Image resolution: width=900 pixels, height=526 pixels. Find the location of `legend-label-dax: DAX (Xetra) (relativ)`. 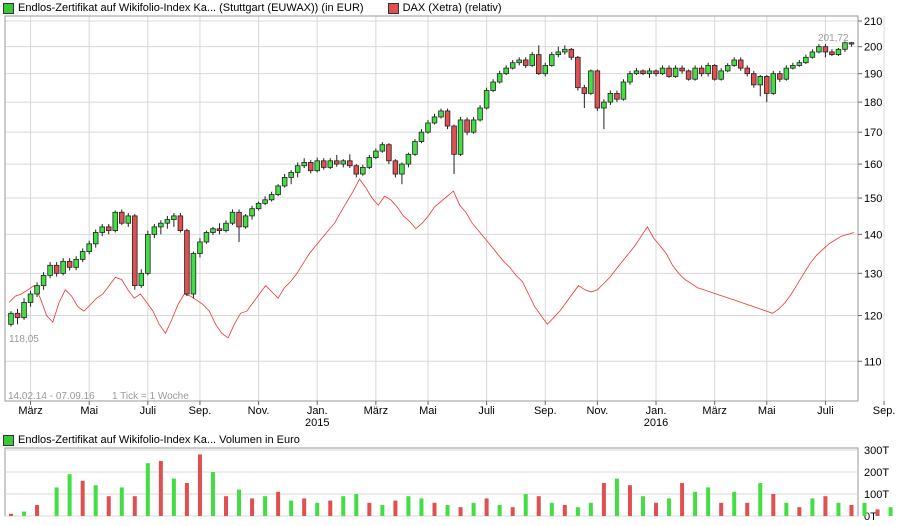

legend-label-dax: DAX (Xetra) (relativ) is located at coordinates (452, 8).